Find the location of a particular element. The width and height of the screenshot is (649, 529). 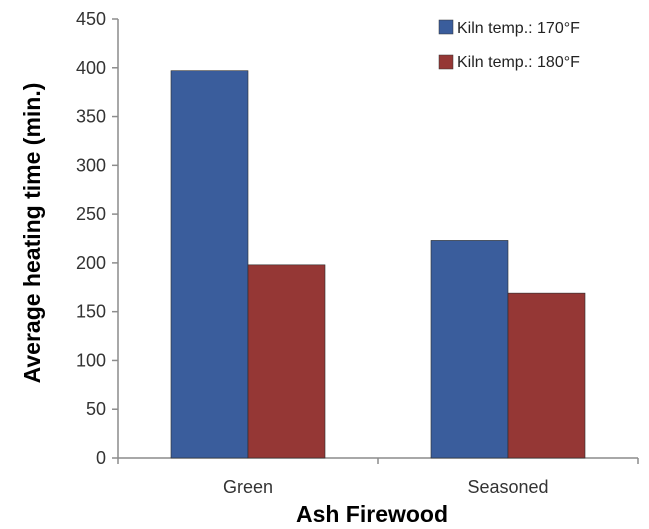

y-axis-title: Average heating time (min.) is located at coordinates (32, 233).